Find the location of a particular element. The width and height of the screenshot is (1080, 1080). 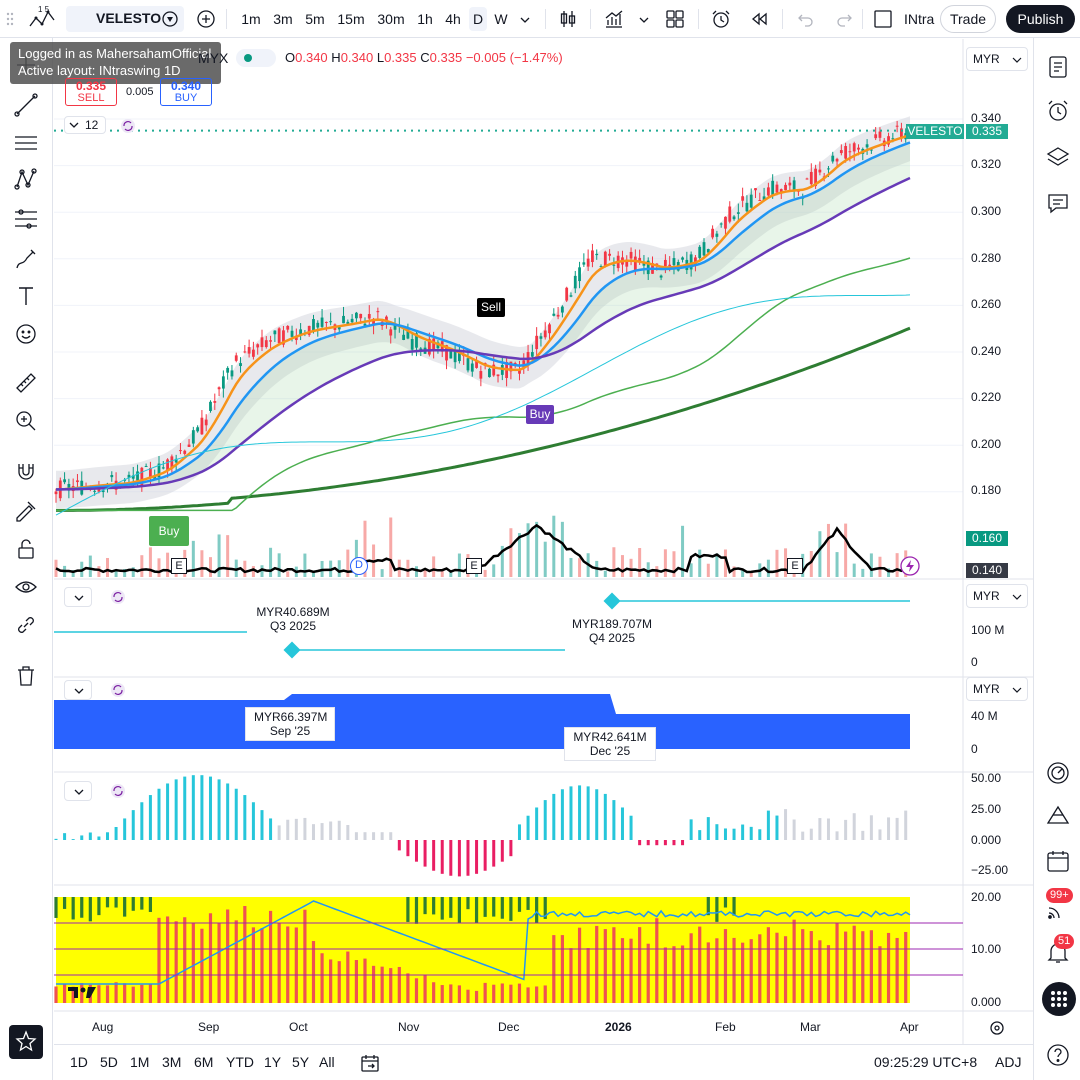

layout-name: INtra is located at coordinates (919, 19).